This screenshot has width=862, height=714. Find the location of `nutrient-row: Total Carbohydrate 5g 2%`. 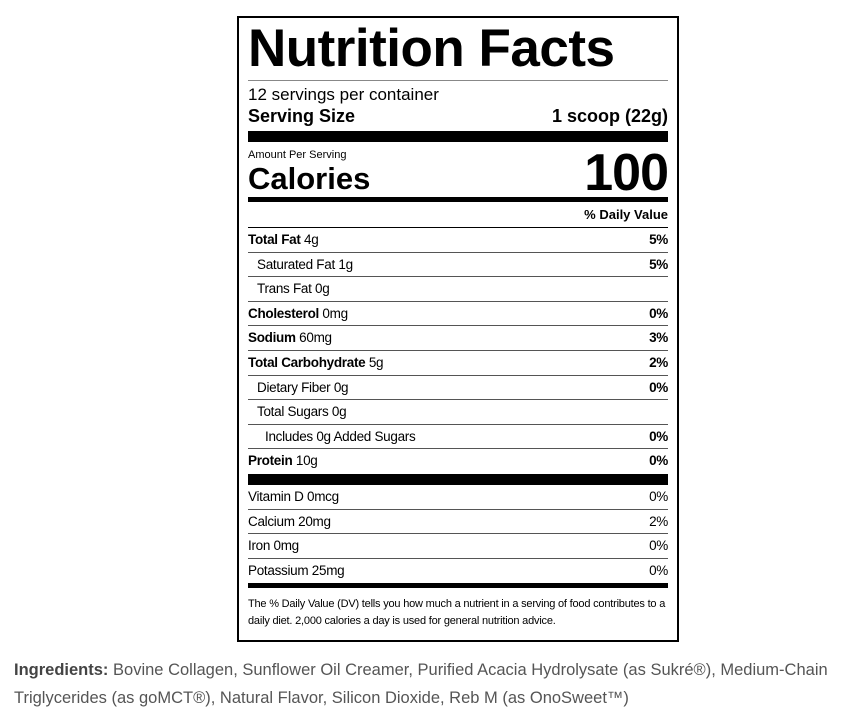

nutrient-row: Total Carbohydrate 5g 2% is located at coordinates (458, 363).